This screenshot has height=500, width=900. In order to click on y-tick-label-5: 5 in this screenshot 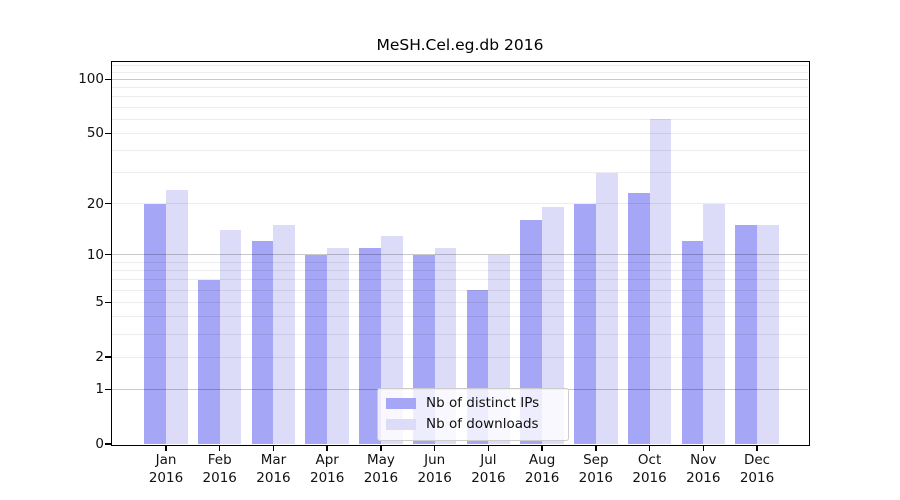, I will do `click(99, 302)`.